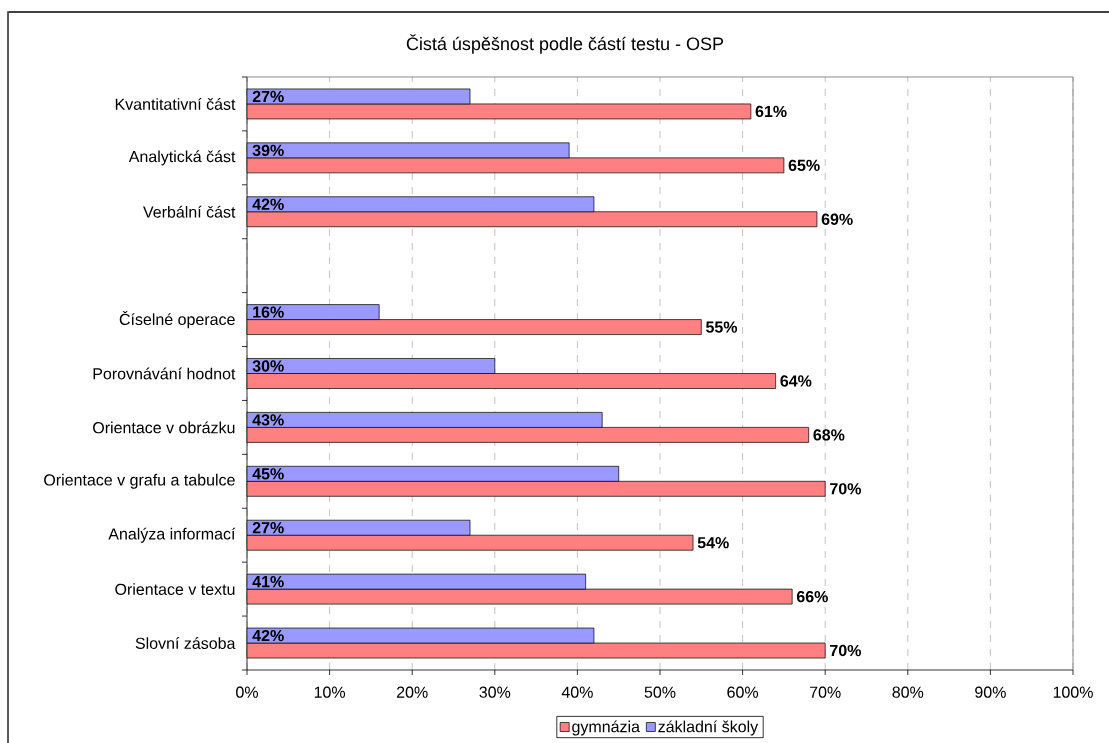 The width and height of the screenshot is (1109, 743). Describe the element at coordinates (721, 327) in the screenshot. I see `data-label: 55%` at that location.